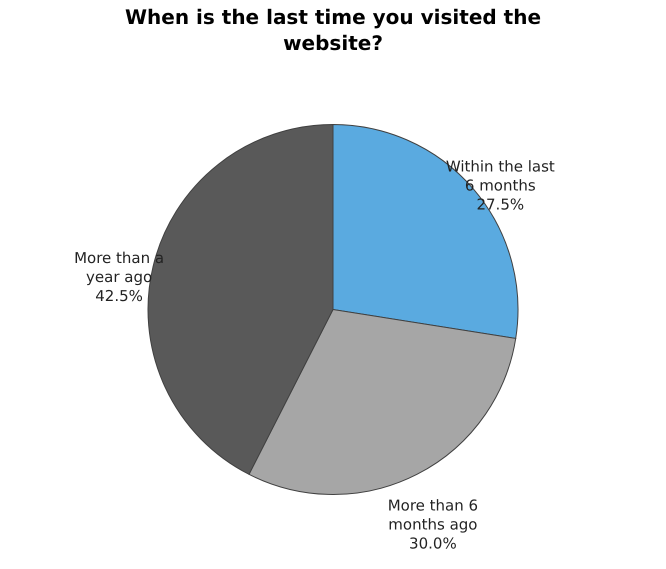  Describe the element at coordinates (433, 515) in the screenshot. I see `slice-label: More than 6 months ago` at that location.